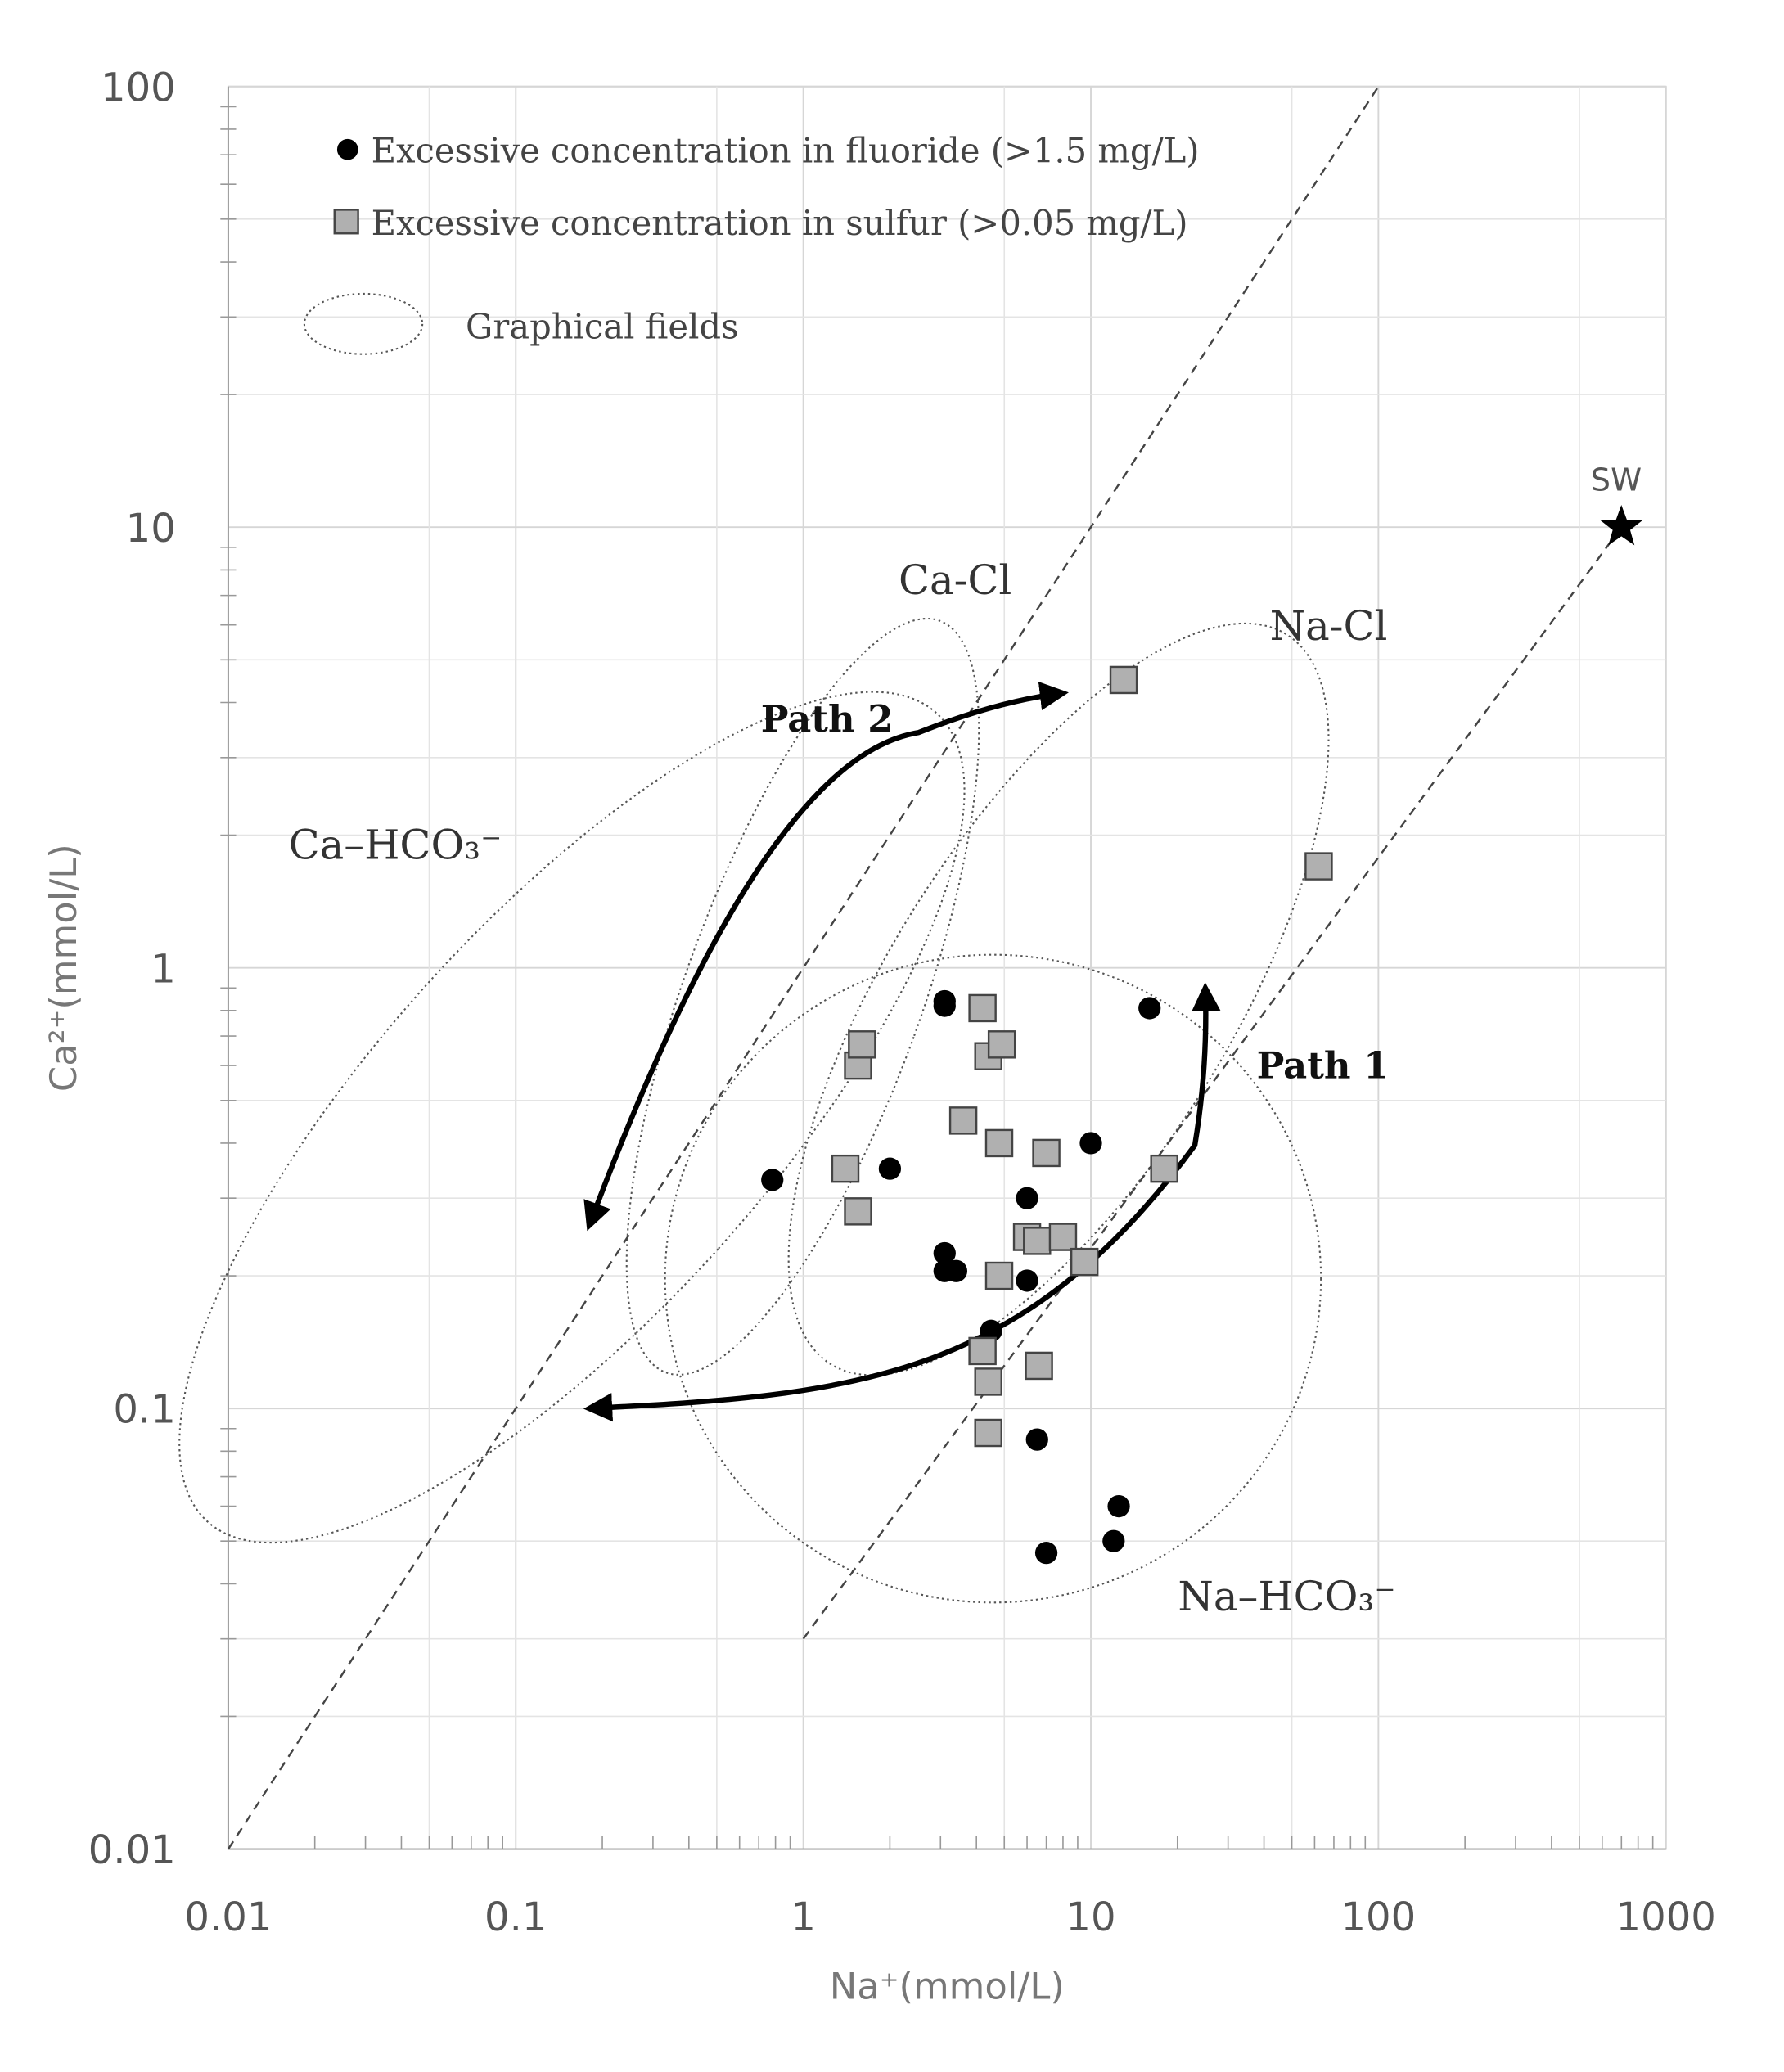 The image size is (1784, 2072). What do you see at coordinates (902, 1202) in the screenshot?
I see `path-1-arrow` at bounding box center [902, 1202].